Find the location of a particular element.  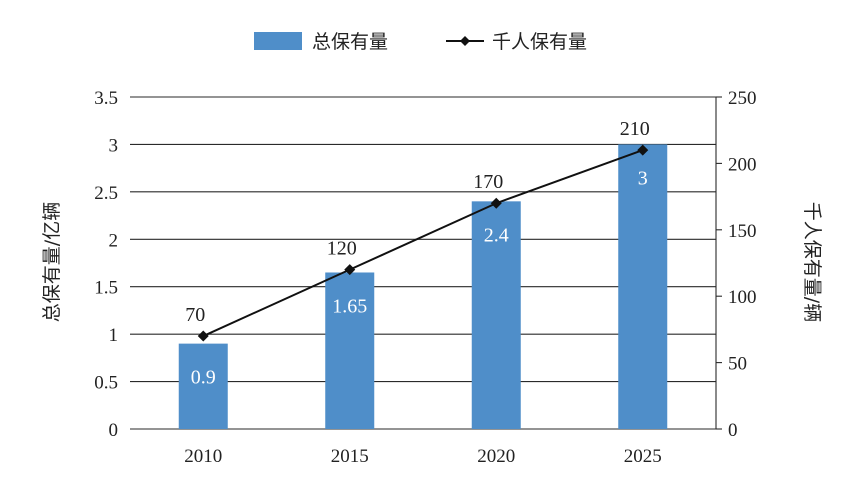

right-tick-label: 100 is located at coordinates (742, 297).